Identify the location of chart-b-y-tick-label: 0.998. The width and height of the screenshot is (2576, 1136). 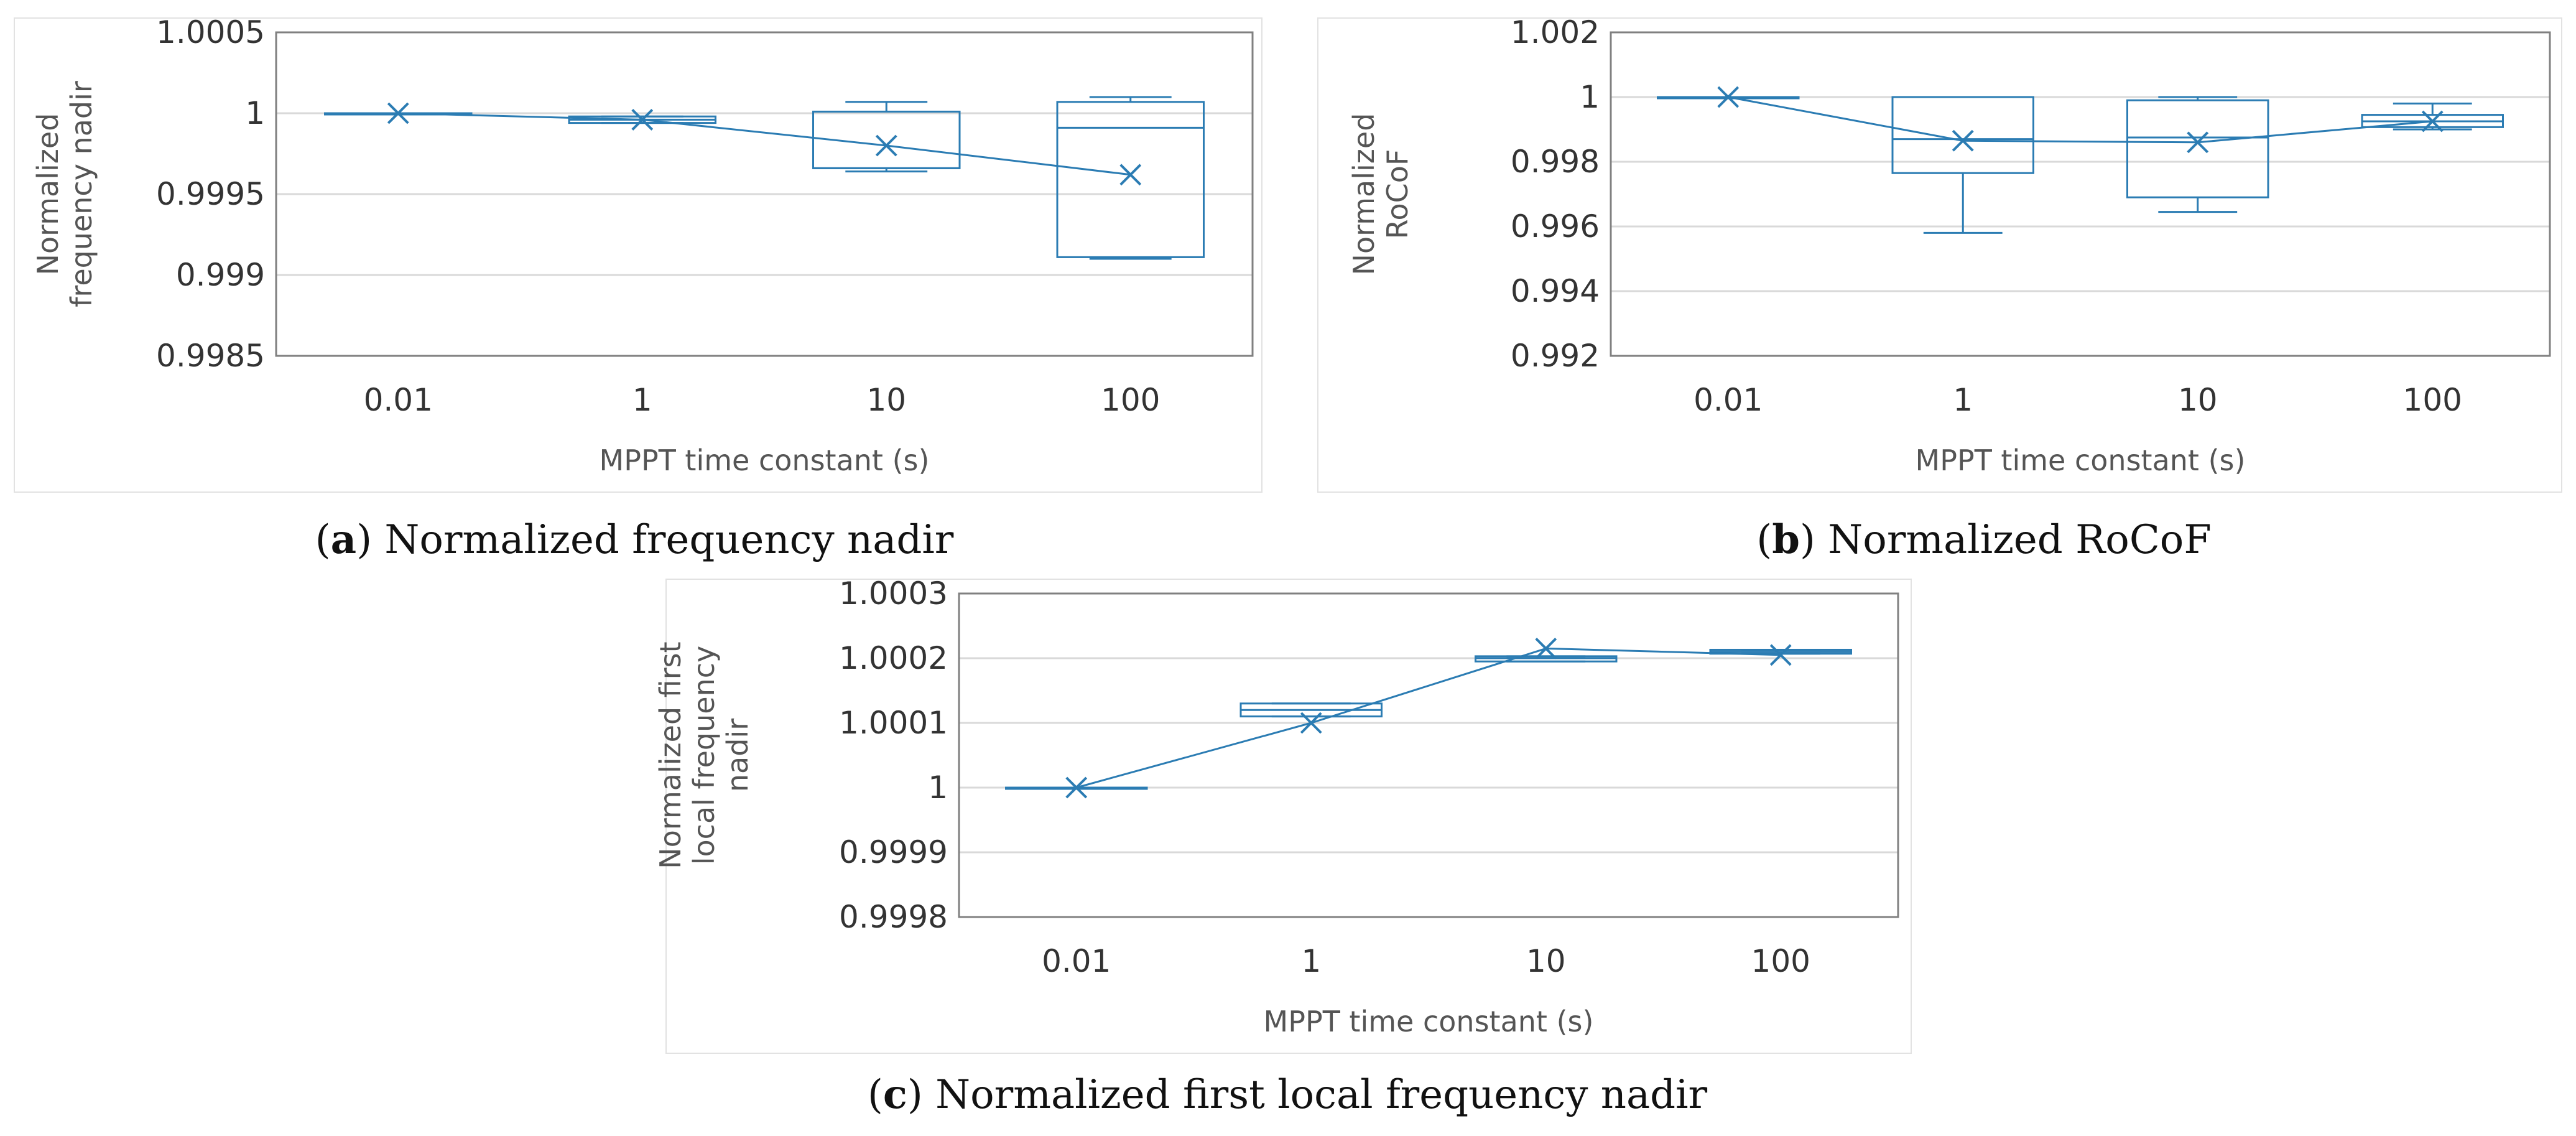
(1555, 162).